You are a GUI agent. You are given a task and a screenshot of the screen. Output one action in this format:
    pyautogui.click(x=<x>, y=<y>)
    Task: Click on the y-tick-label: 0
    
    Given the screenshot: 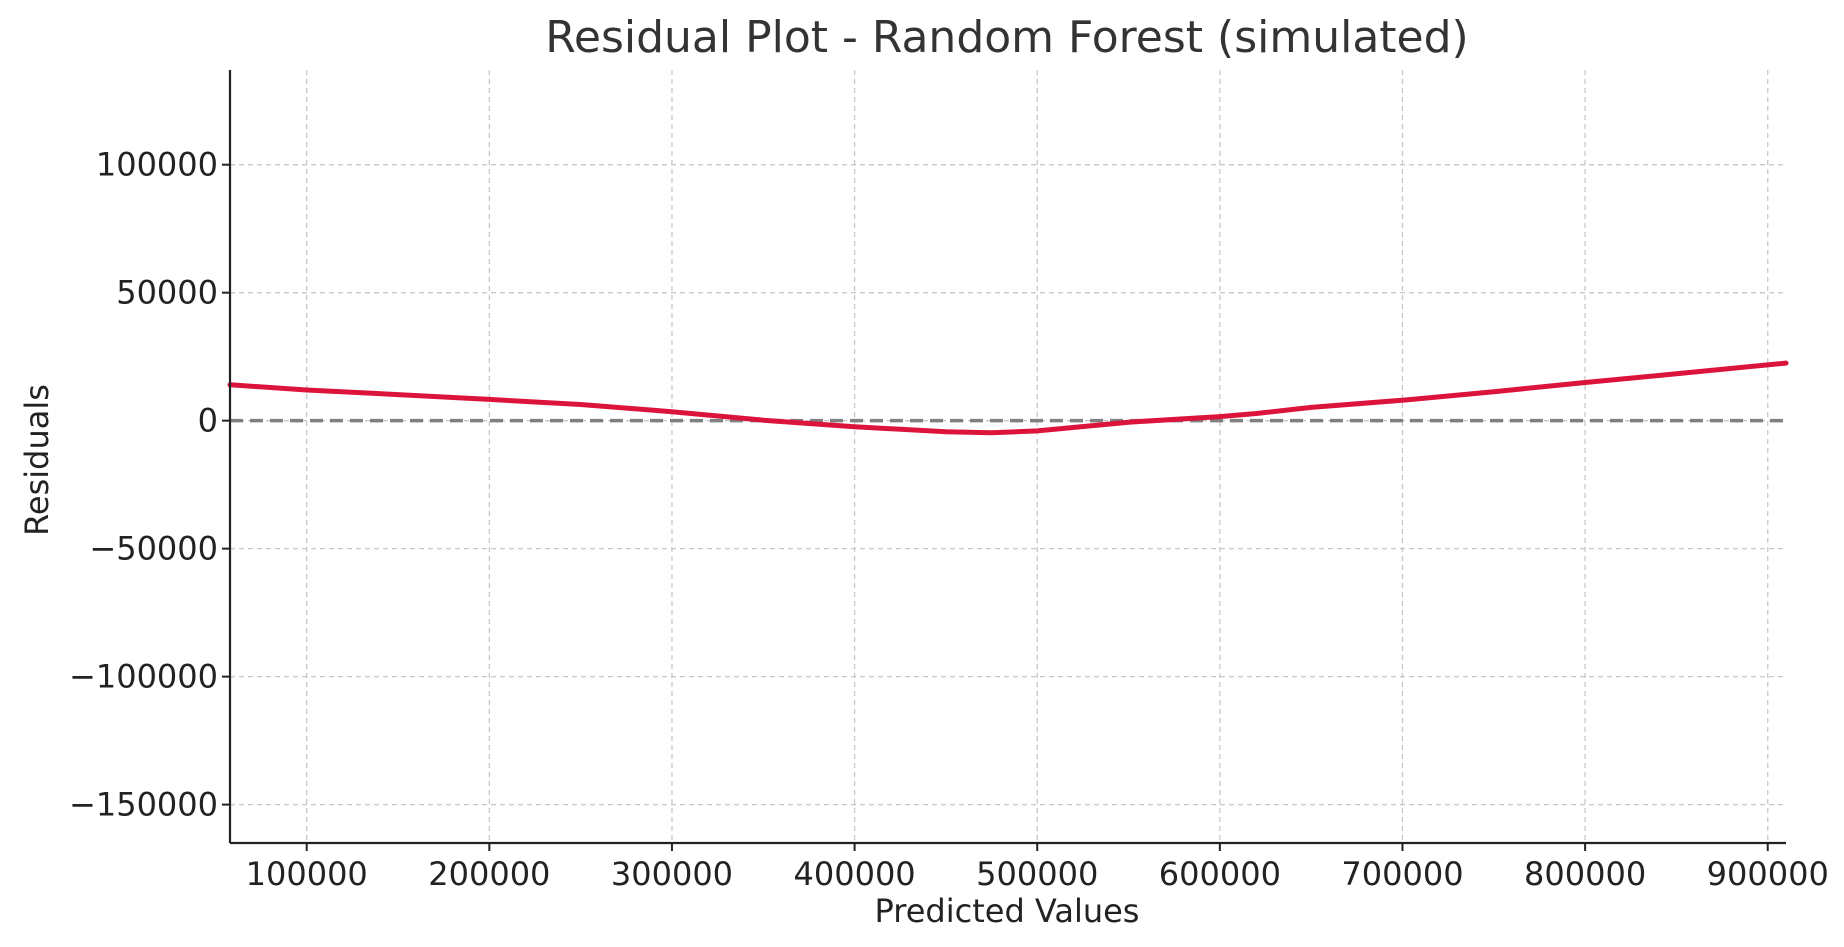 What is the action you would take?
    pyautogui.click(x=208, y=421)
    